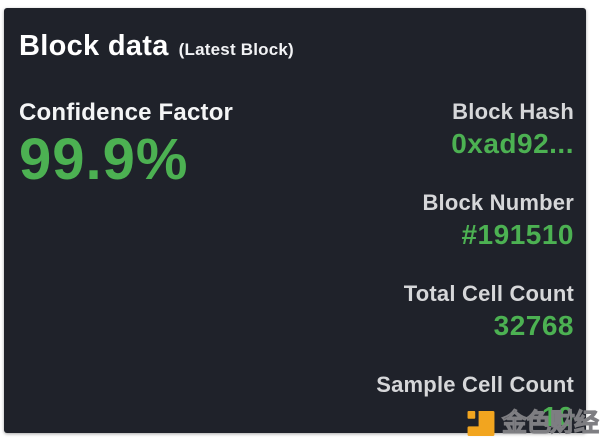 This screenshot has width=600, height=441. I want to click on stat-value: 32768, so click(533, 325).